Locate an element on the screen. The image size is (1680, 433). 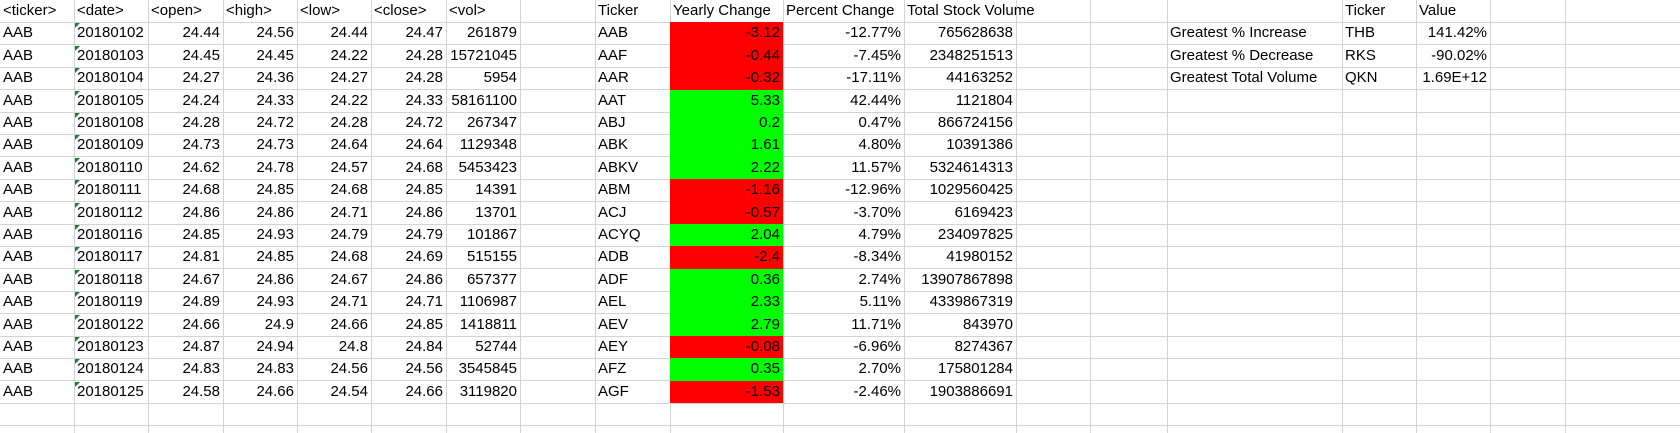
total-volume-cell: 843970 is located at coordinates (987, 324).